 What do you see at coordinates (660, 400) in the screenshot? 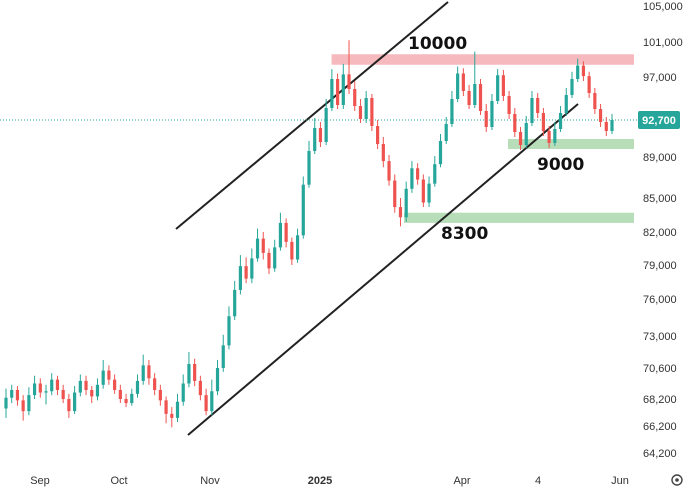
I see `y-tick-label: 68,200` at bounding box center [660, 400].